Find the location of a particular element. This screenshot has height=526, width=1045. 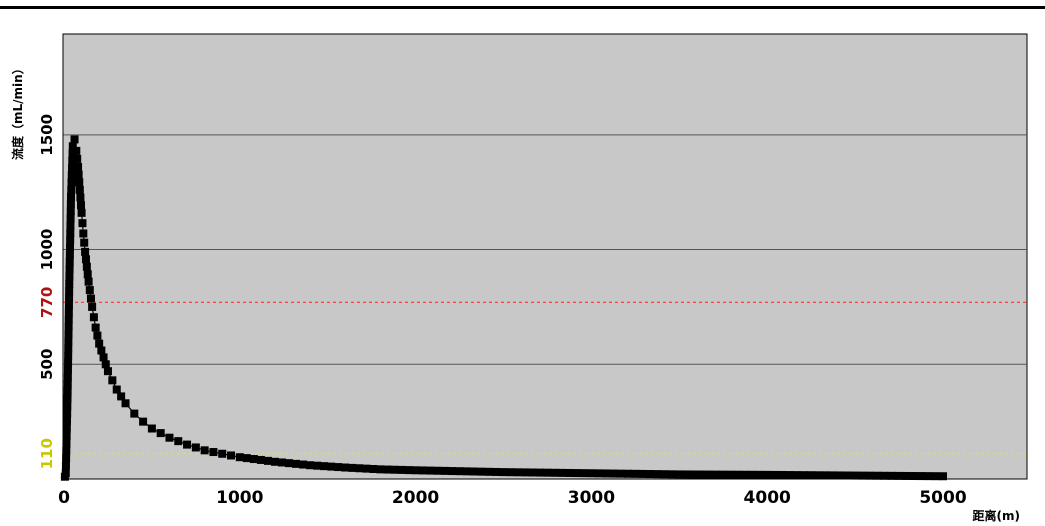

x-tick-label: 4000 is located at coordinates (767, 498).